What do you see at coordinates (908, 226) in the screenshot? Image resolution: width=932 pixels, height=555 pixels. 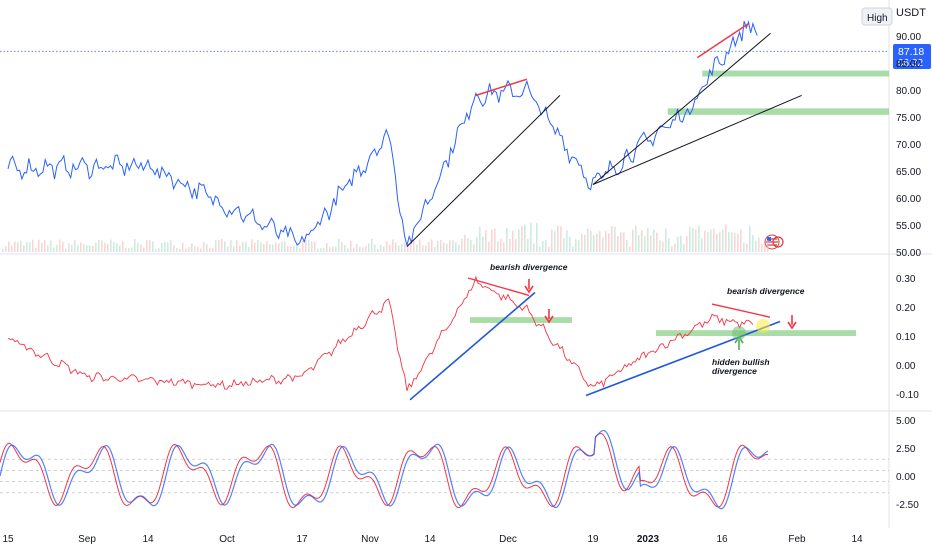 I see `y-tick-label: 55.00` at bounding box center [908, 226].